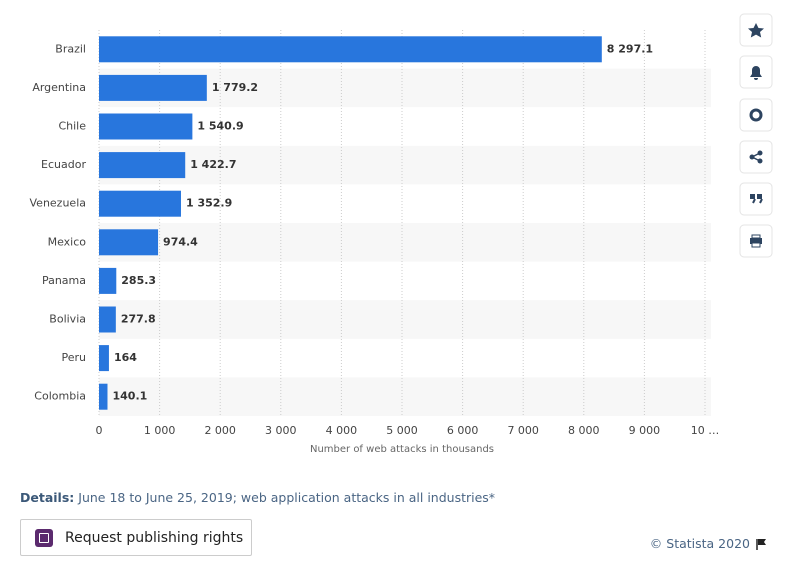 The width and height of the screenshot is (785, 578). I want to click on y-tick-label: Colombia, so click(60, 396).